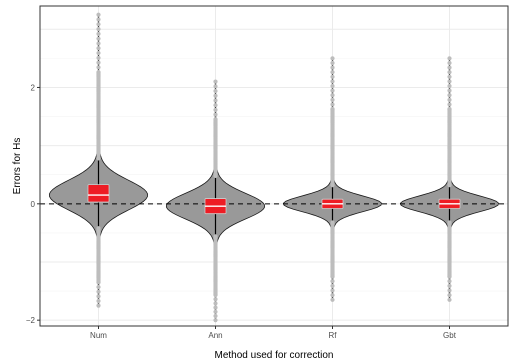 This screenshot has width=511, height=364. Describe the element at coordinates (449, 179) in the screenshot. I see `outliers-gbt` at that location.